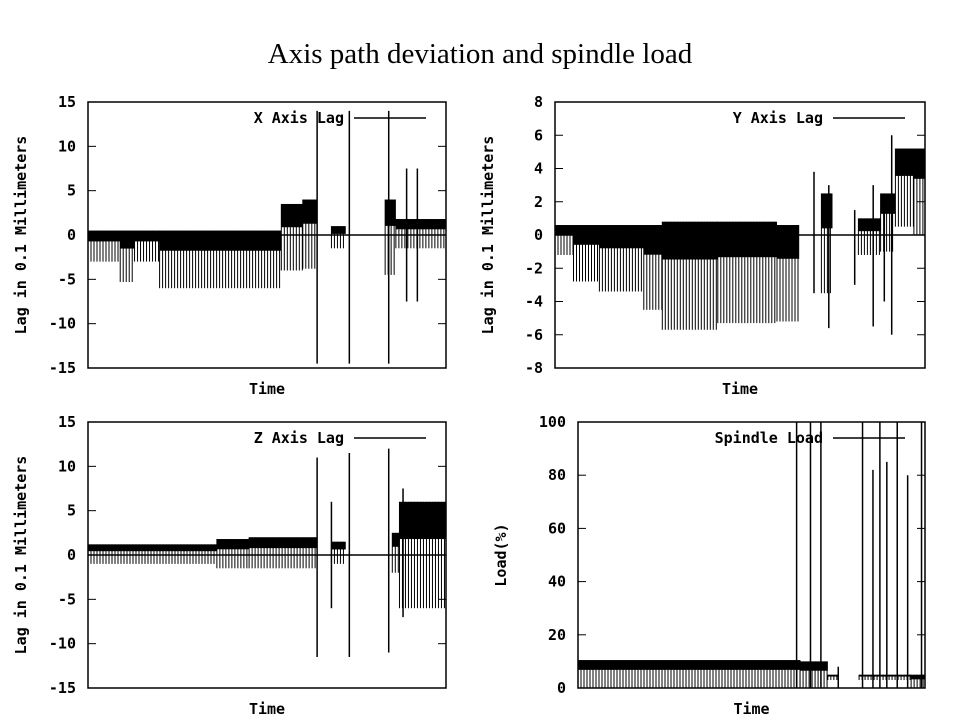  I want to click on y-tick-label: 6, so click(538, 135).